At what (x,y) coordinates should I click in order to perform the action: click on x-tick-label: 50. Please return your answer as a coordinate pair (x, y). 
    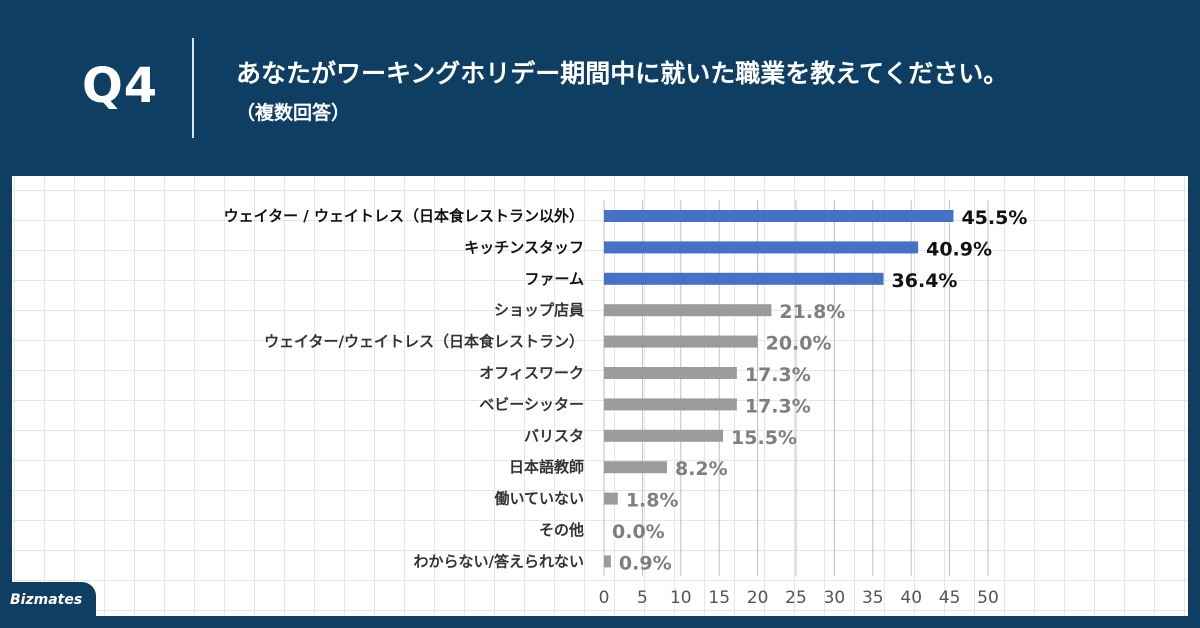
    Looking at the image, I should click on (988, 598).